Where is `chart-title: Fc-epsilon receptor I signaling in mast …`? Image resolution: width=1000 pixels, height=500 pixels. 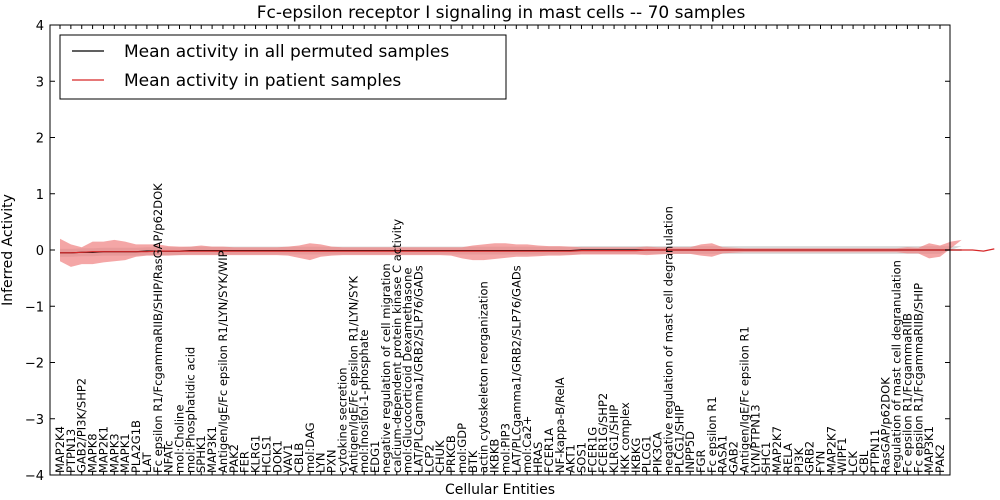 chart-title: Fc-epsilon receptor I signaling in mast … is located at coordinates (501, 13).